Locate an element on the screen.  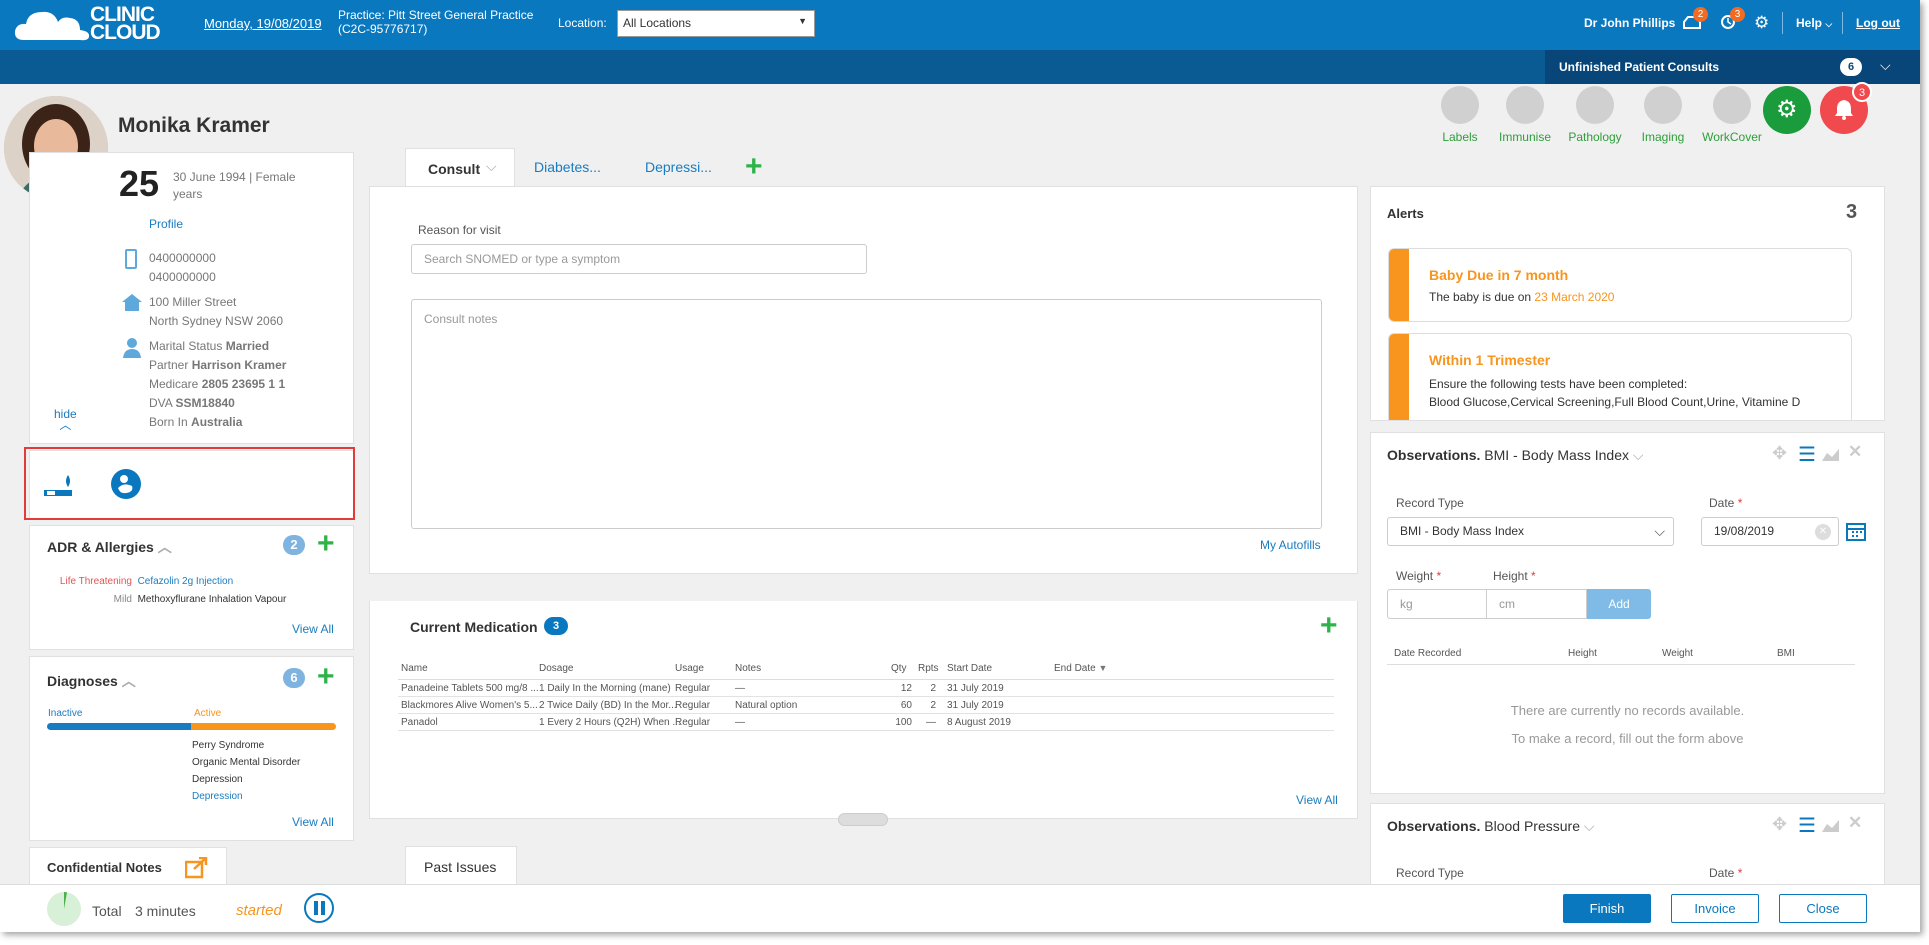
medication-cell: 31 July 2019 is located at coordinates (975, 705).